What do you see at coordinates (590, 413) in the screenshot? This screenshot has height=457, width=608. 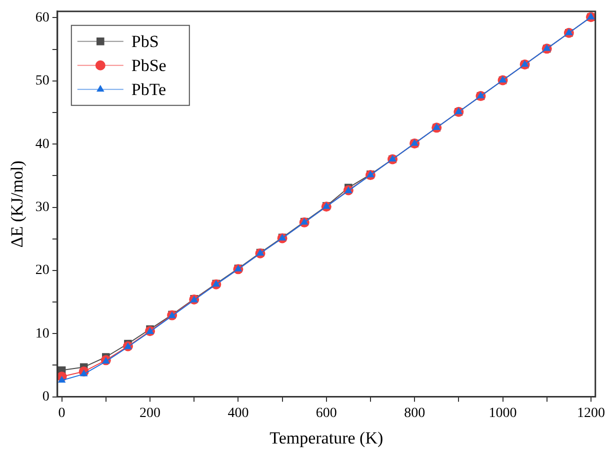 I see `x-tick-label: 1200` at bounding box center [590, 413].